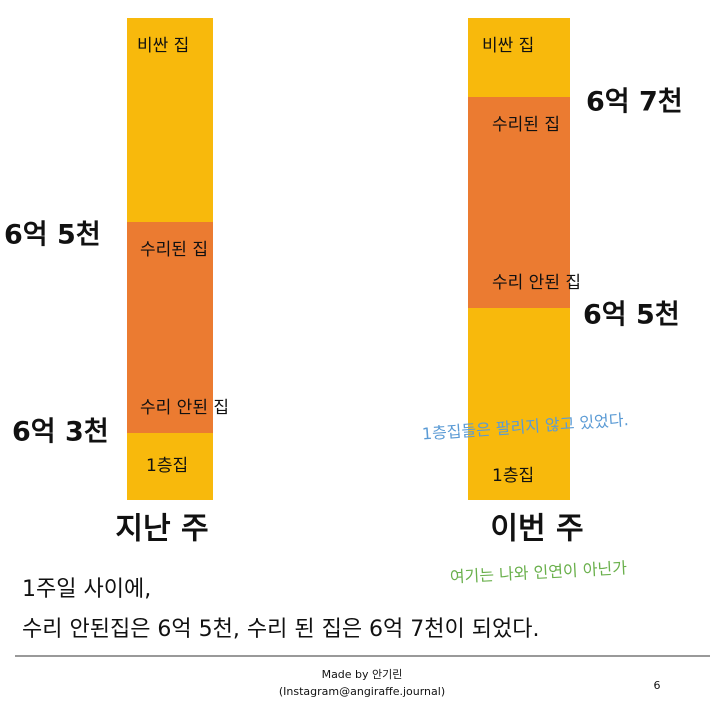  What do you see at coordinates (536, 529) in the screenshot?
I see `column-title: 이번 주` at bounding box center [536, 529].